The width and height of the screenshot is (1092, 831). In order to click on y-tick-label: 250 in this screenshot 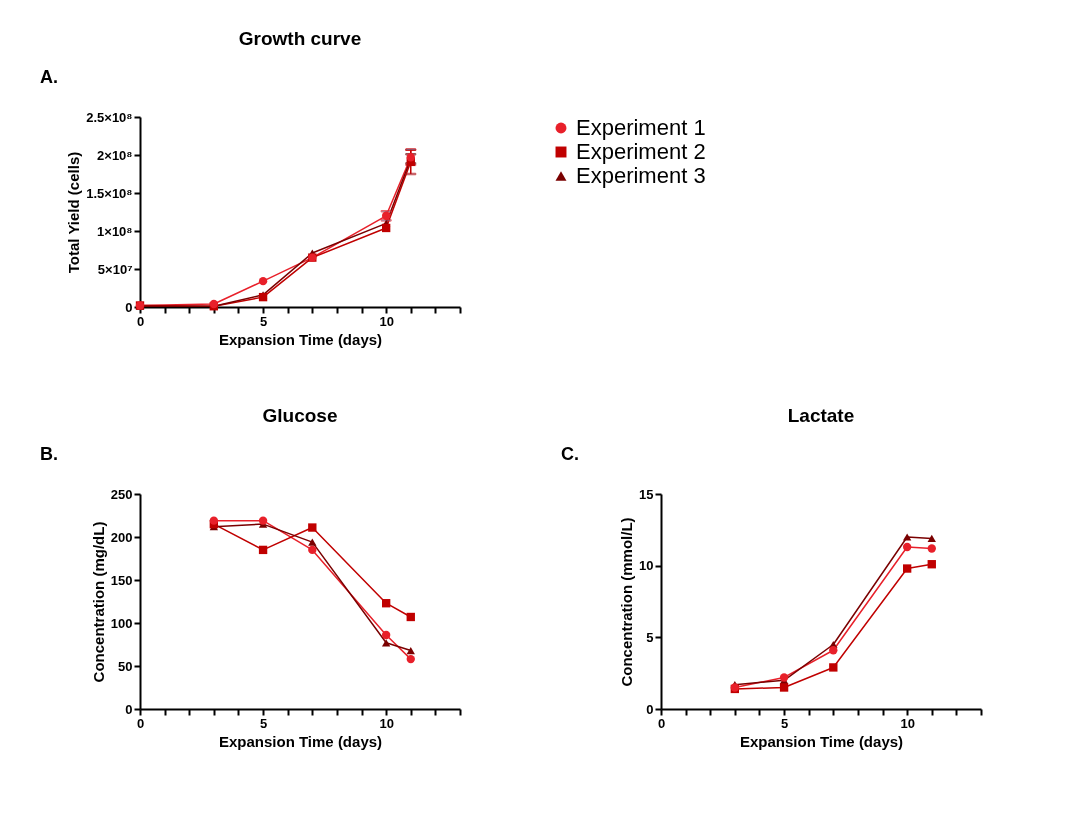, I will do `click(121, 494)`.